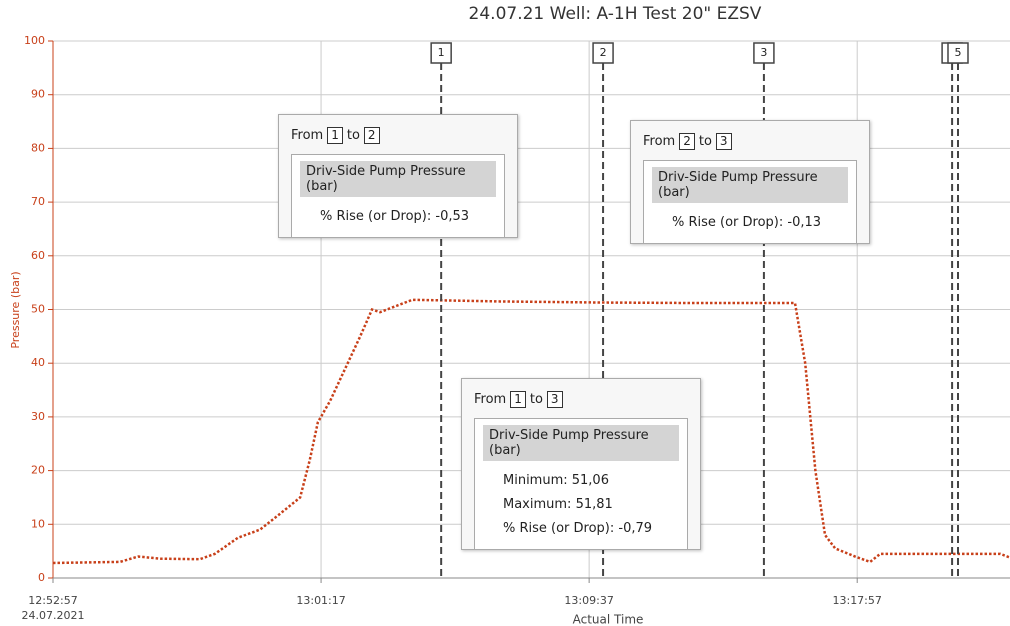  Describe the element at coordinates (53, 615) in the screenshot. I see `x-date-label: 24.07.2021` at that location.